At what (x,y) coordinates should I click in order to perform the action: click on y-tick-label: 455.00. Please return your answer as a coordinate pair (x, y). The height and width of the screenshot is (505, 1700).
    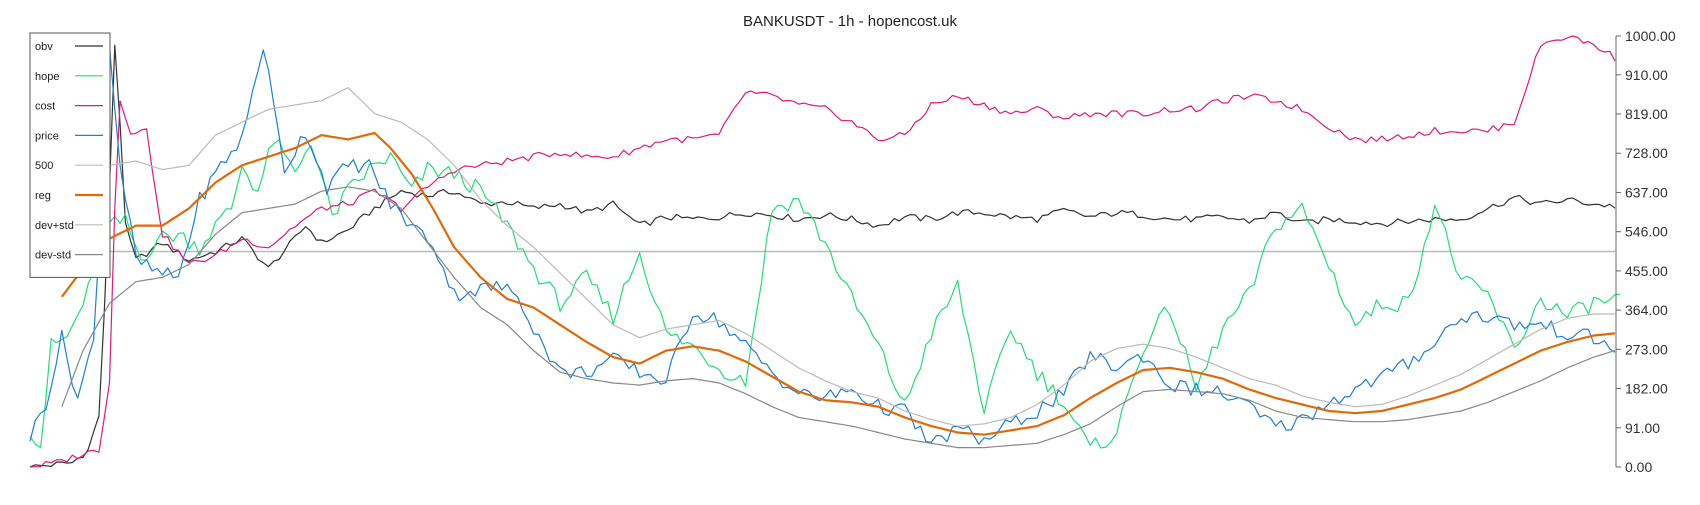
    Looking at the image, I should click on (1646, 271).